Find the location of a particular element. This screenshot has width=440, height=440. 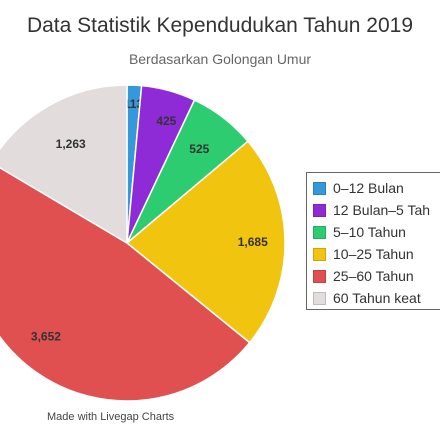

legend-label: 10–25 Tahun is located at coordinates (373, 254).